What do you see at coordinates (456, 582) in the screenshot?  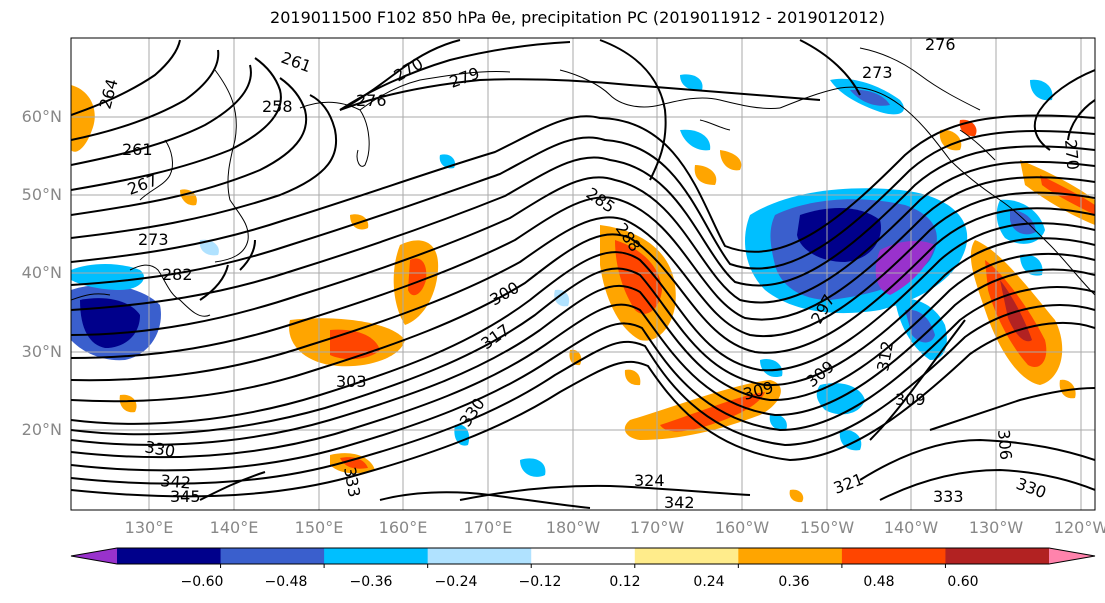 I see `colorbar-tick-label: −0.24` at bounding box center [456, 582].